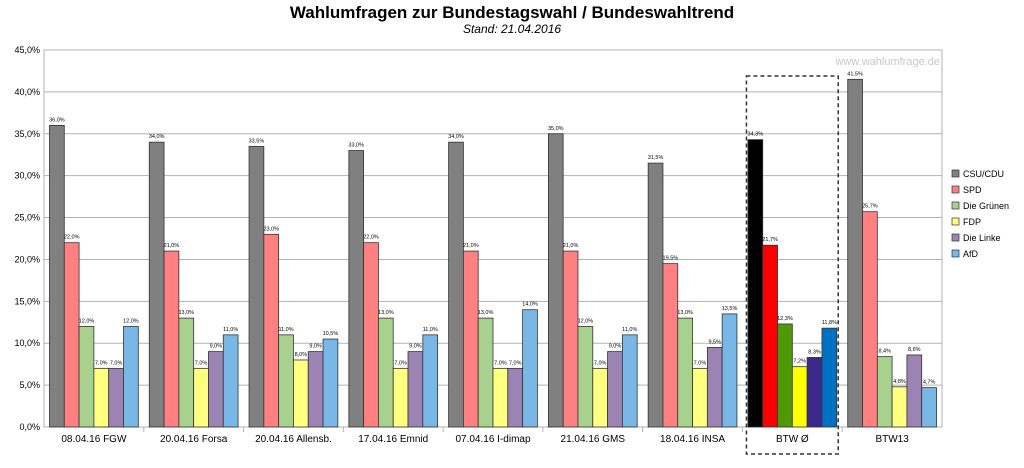  Describe the element at coordinates (556, 129) in the screenshot. I see `data-label: 35,0%` at that location.